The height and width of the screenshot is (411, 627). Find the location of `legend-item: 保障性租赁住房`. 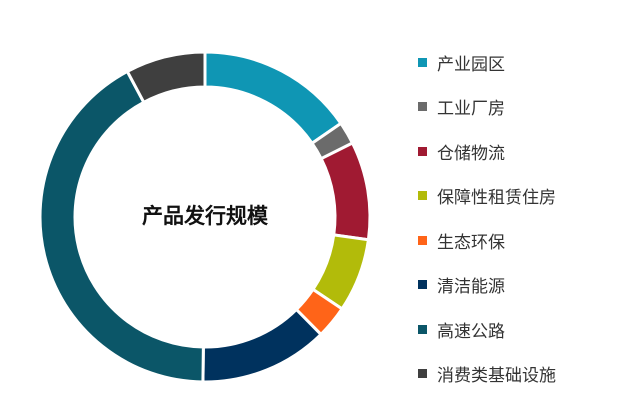

legend-item: 保障性租赁住房 is located at coordinates (487, 196).